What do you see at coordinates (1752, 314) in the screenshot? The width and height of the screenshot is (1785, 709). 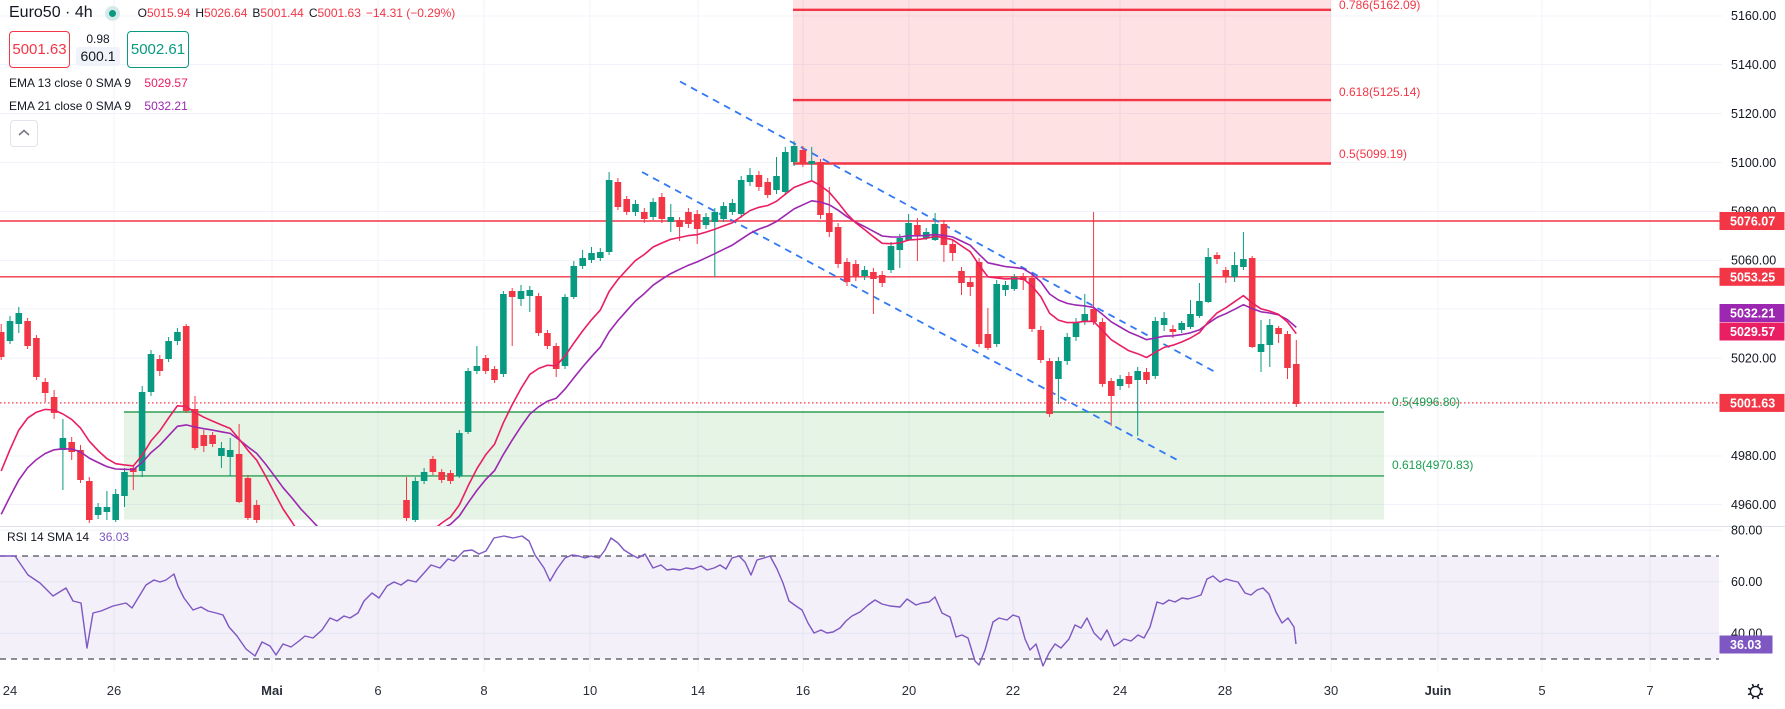 I see `svg-text: 5032.21` at bounding box center [1752, 314].